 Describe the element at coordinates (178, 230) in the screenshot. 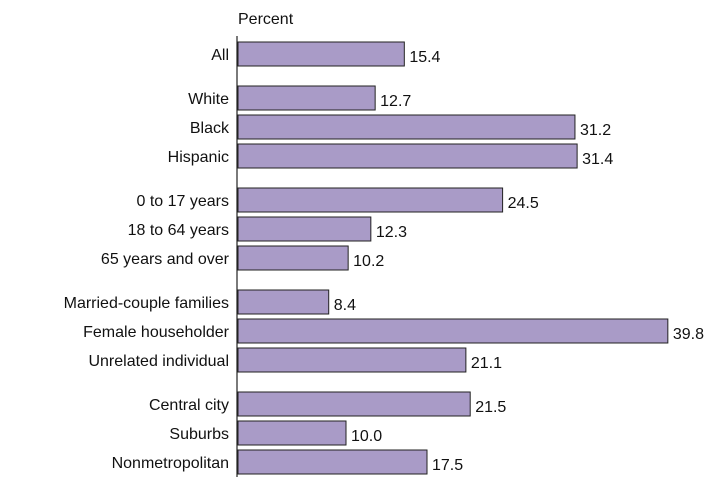

I see `category-label: 18 to 64 years` at that location.